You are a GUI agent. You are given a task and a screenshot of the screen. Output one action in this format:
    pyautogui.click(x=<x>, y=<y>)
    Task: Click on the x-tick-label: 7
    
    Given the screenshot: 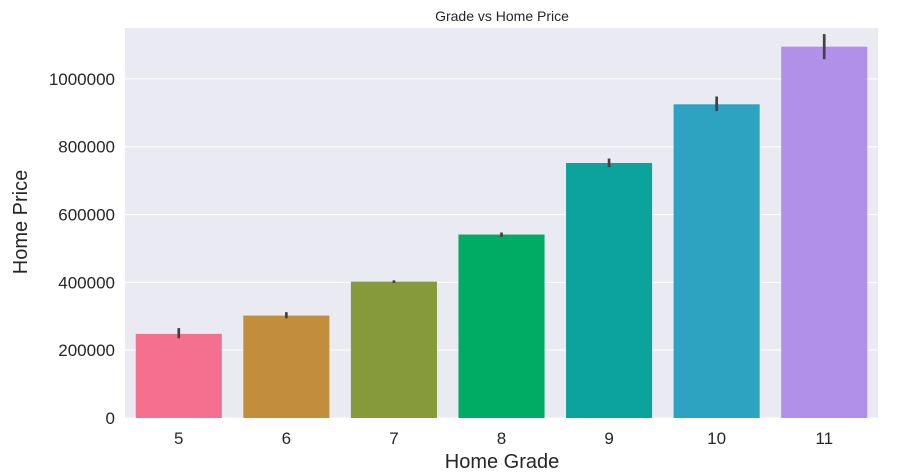 What is the action you would take?
    pyautogui.click(x=393, y=438)
    